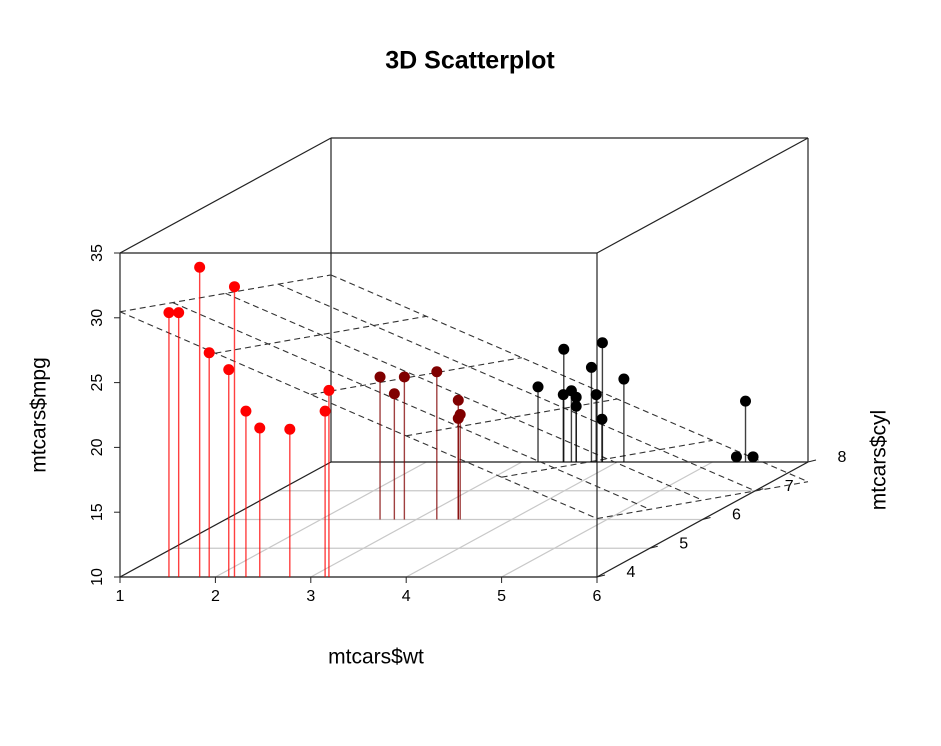  I want to click on x-tick-label: 4, so click(406, 596).